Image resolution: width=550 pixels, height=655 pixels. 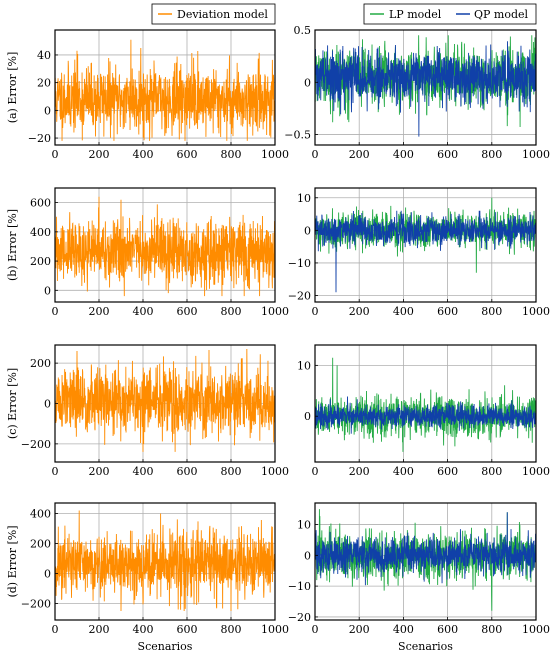 What do you see at coordinates (12, 245) in the screenshot?
I see `y-axis-label: (b) Error [%]` at bounding box center [12, 245].